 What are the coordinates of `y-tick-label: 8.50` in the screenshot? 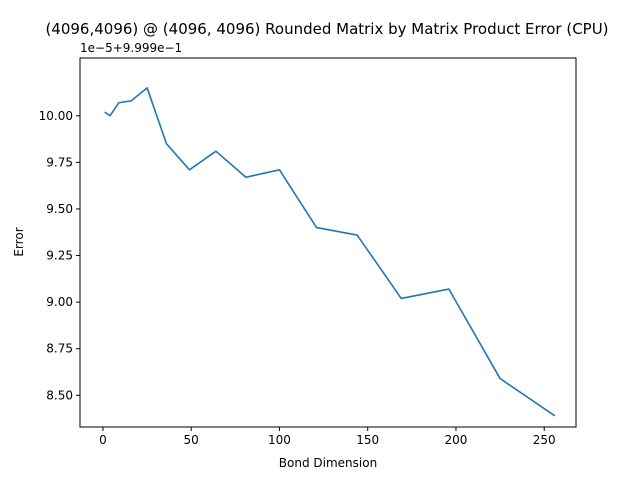 It's located at (59, 395).